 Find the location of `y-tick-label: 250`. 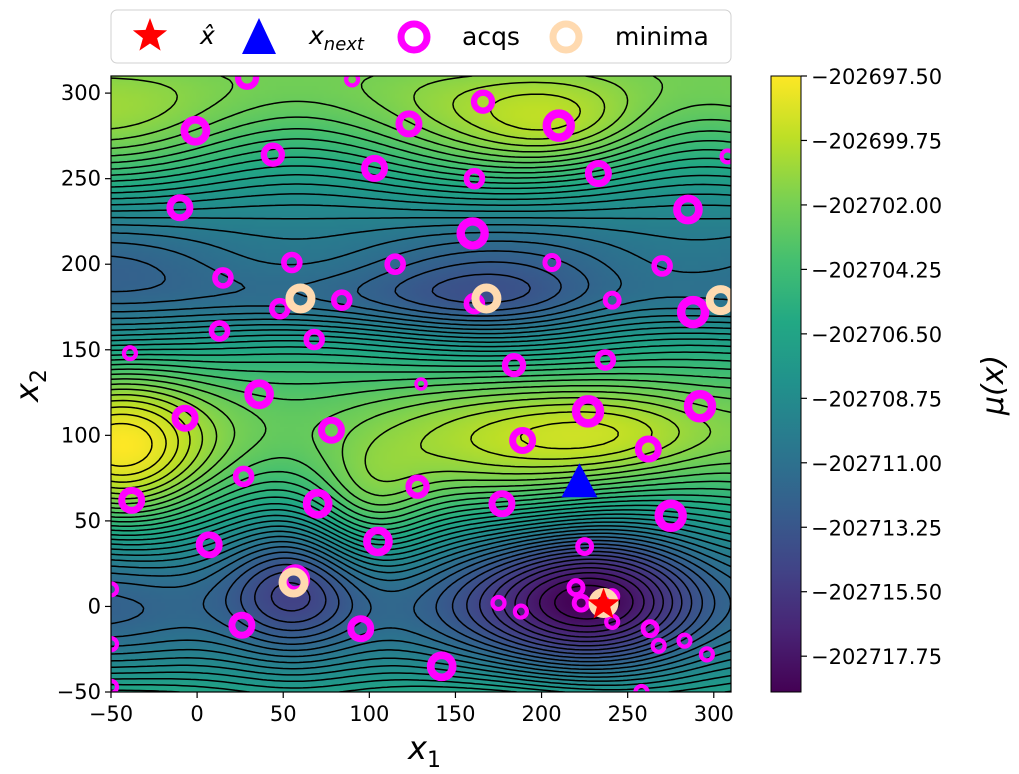

y-tick-label: 250 is located at coordinates (81, 179).